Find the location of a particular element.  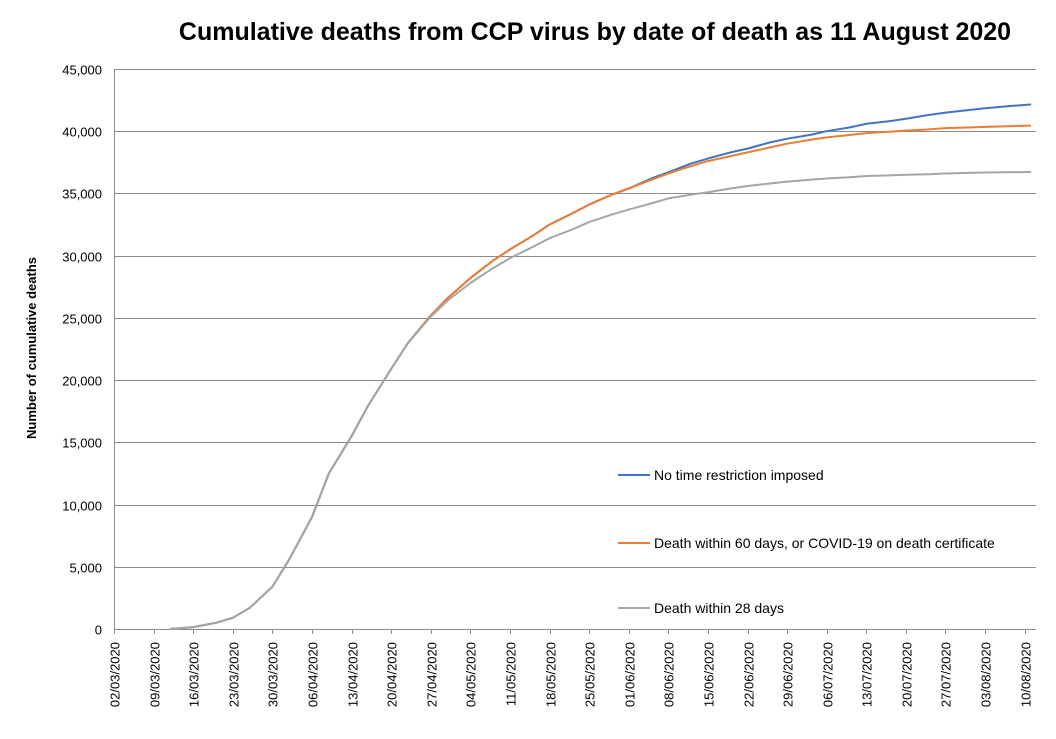

y-tick-label: 45,000 is located at coordinates (82, 70).